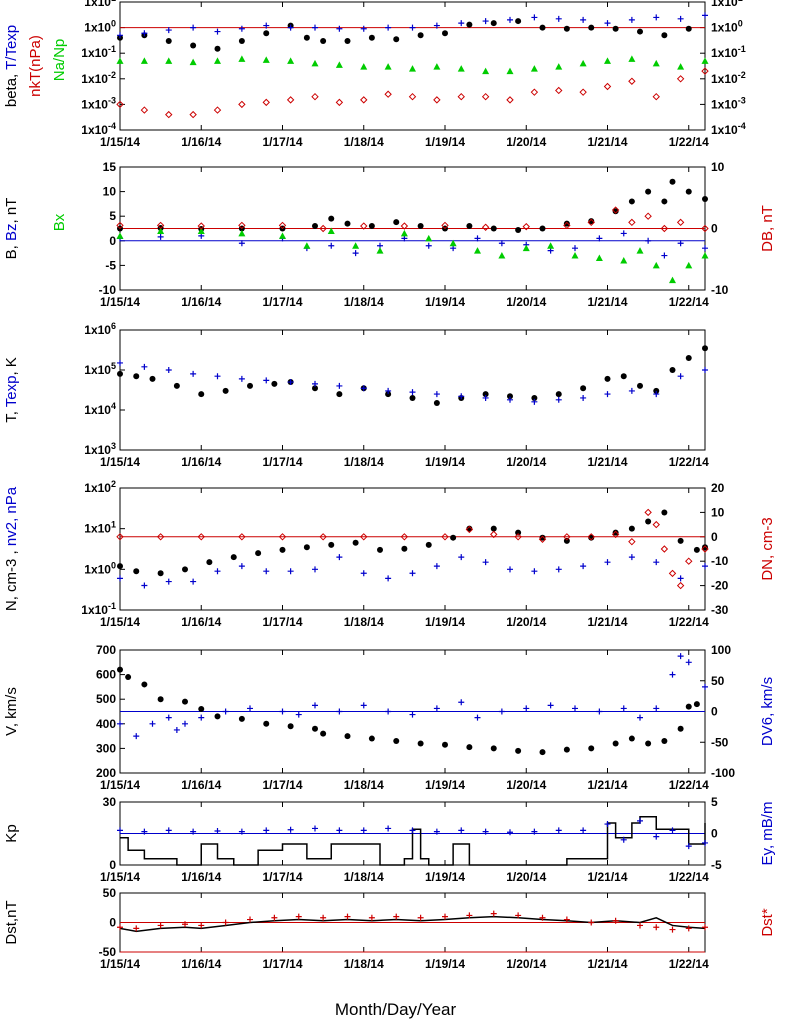 The width and height of the screenshot is (791, 1024). I want to click on x-tick-label: 1/20/14, so click(526, 462).